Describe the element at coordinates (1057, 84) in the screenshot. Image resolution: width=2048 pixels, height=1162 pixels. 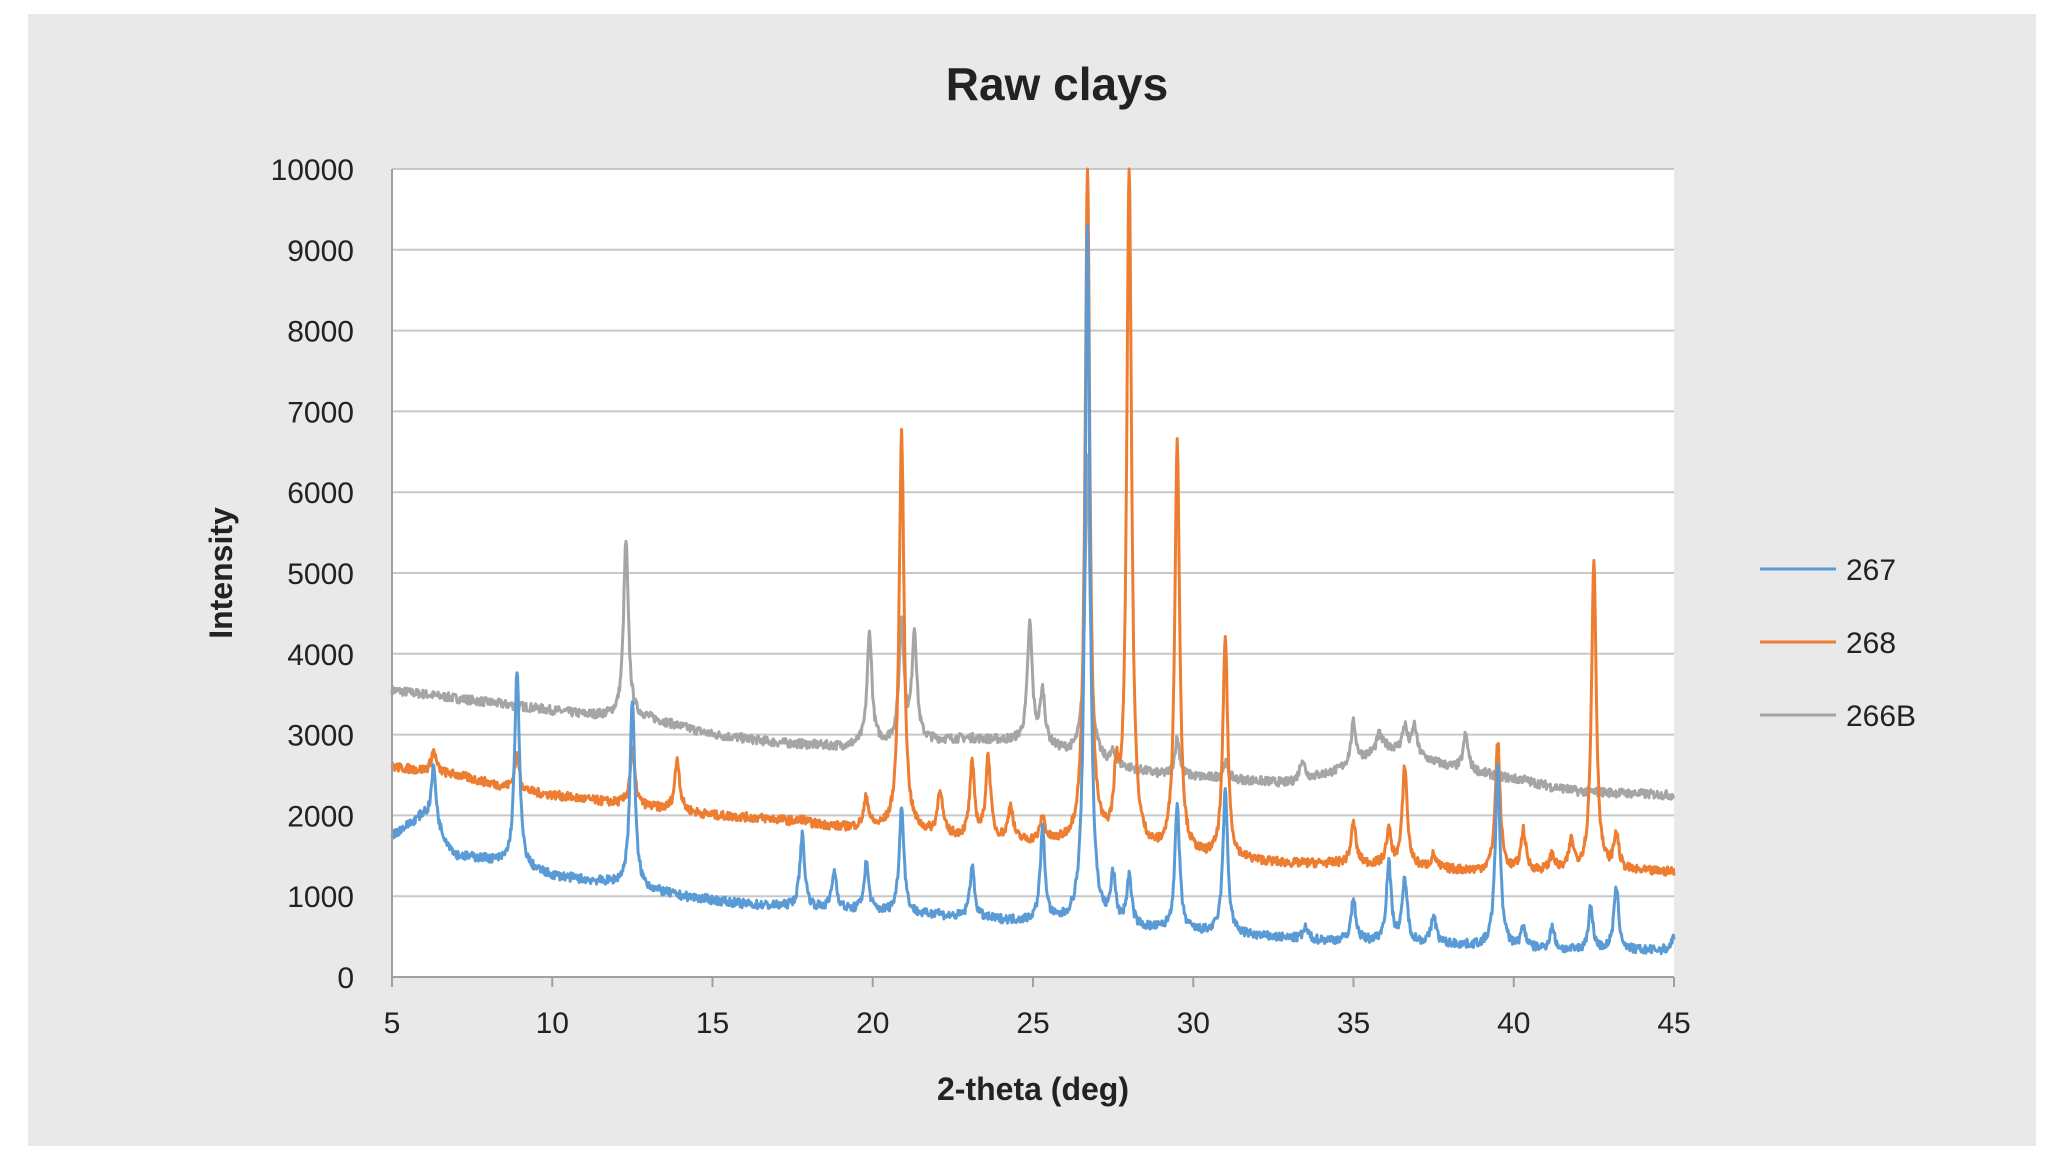
I see `chart-title: Raw clays` at that location.